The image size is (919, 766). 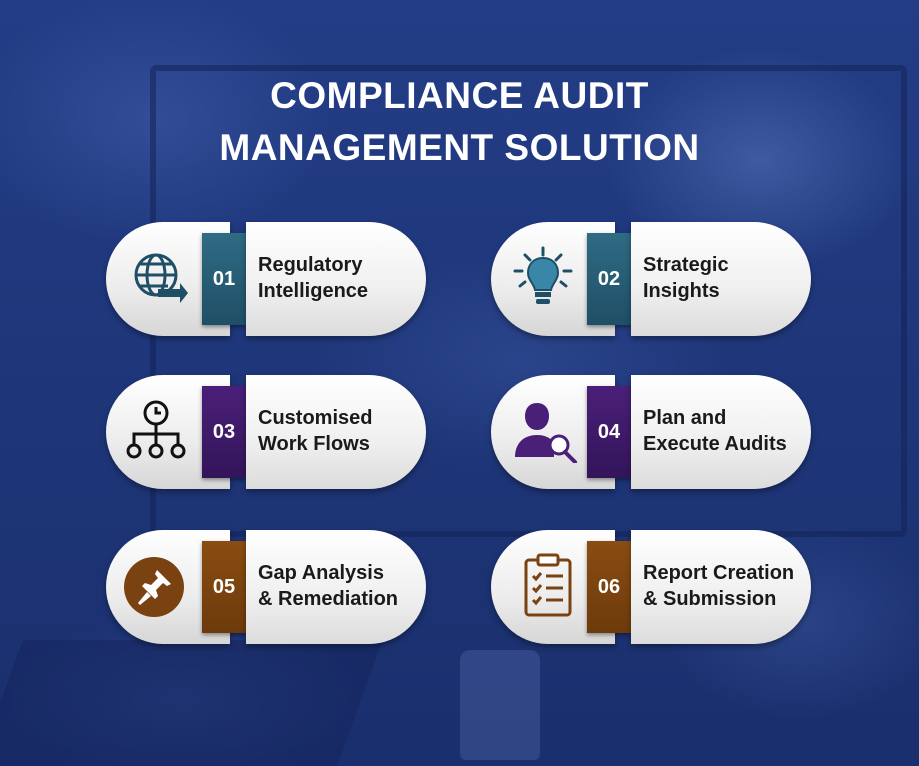 What do you see at coordinates (685, 418) in the screenshot?
I see `item-label-line-1: Plan and` at bounding box center [685, 418].